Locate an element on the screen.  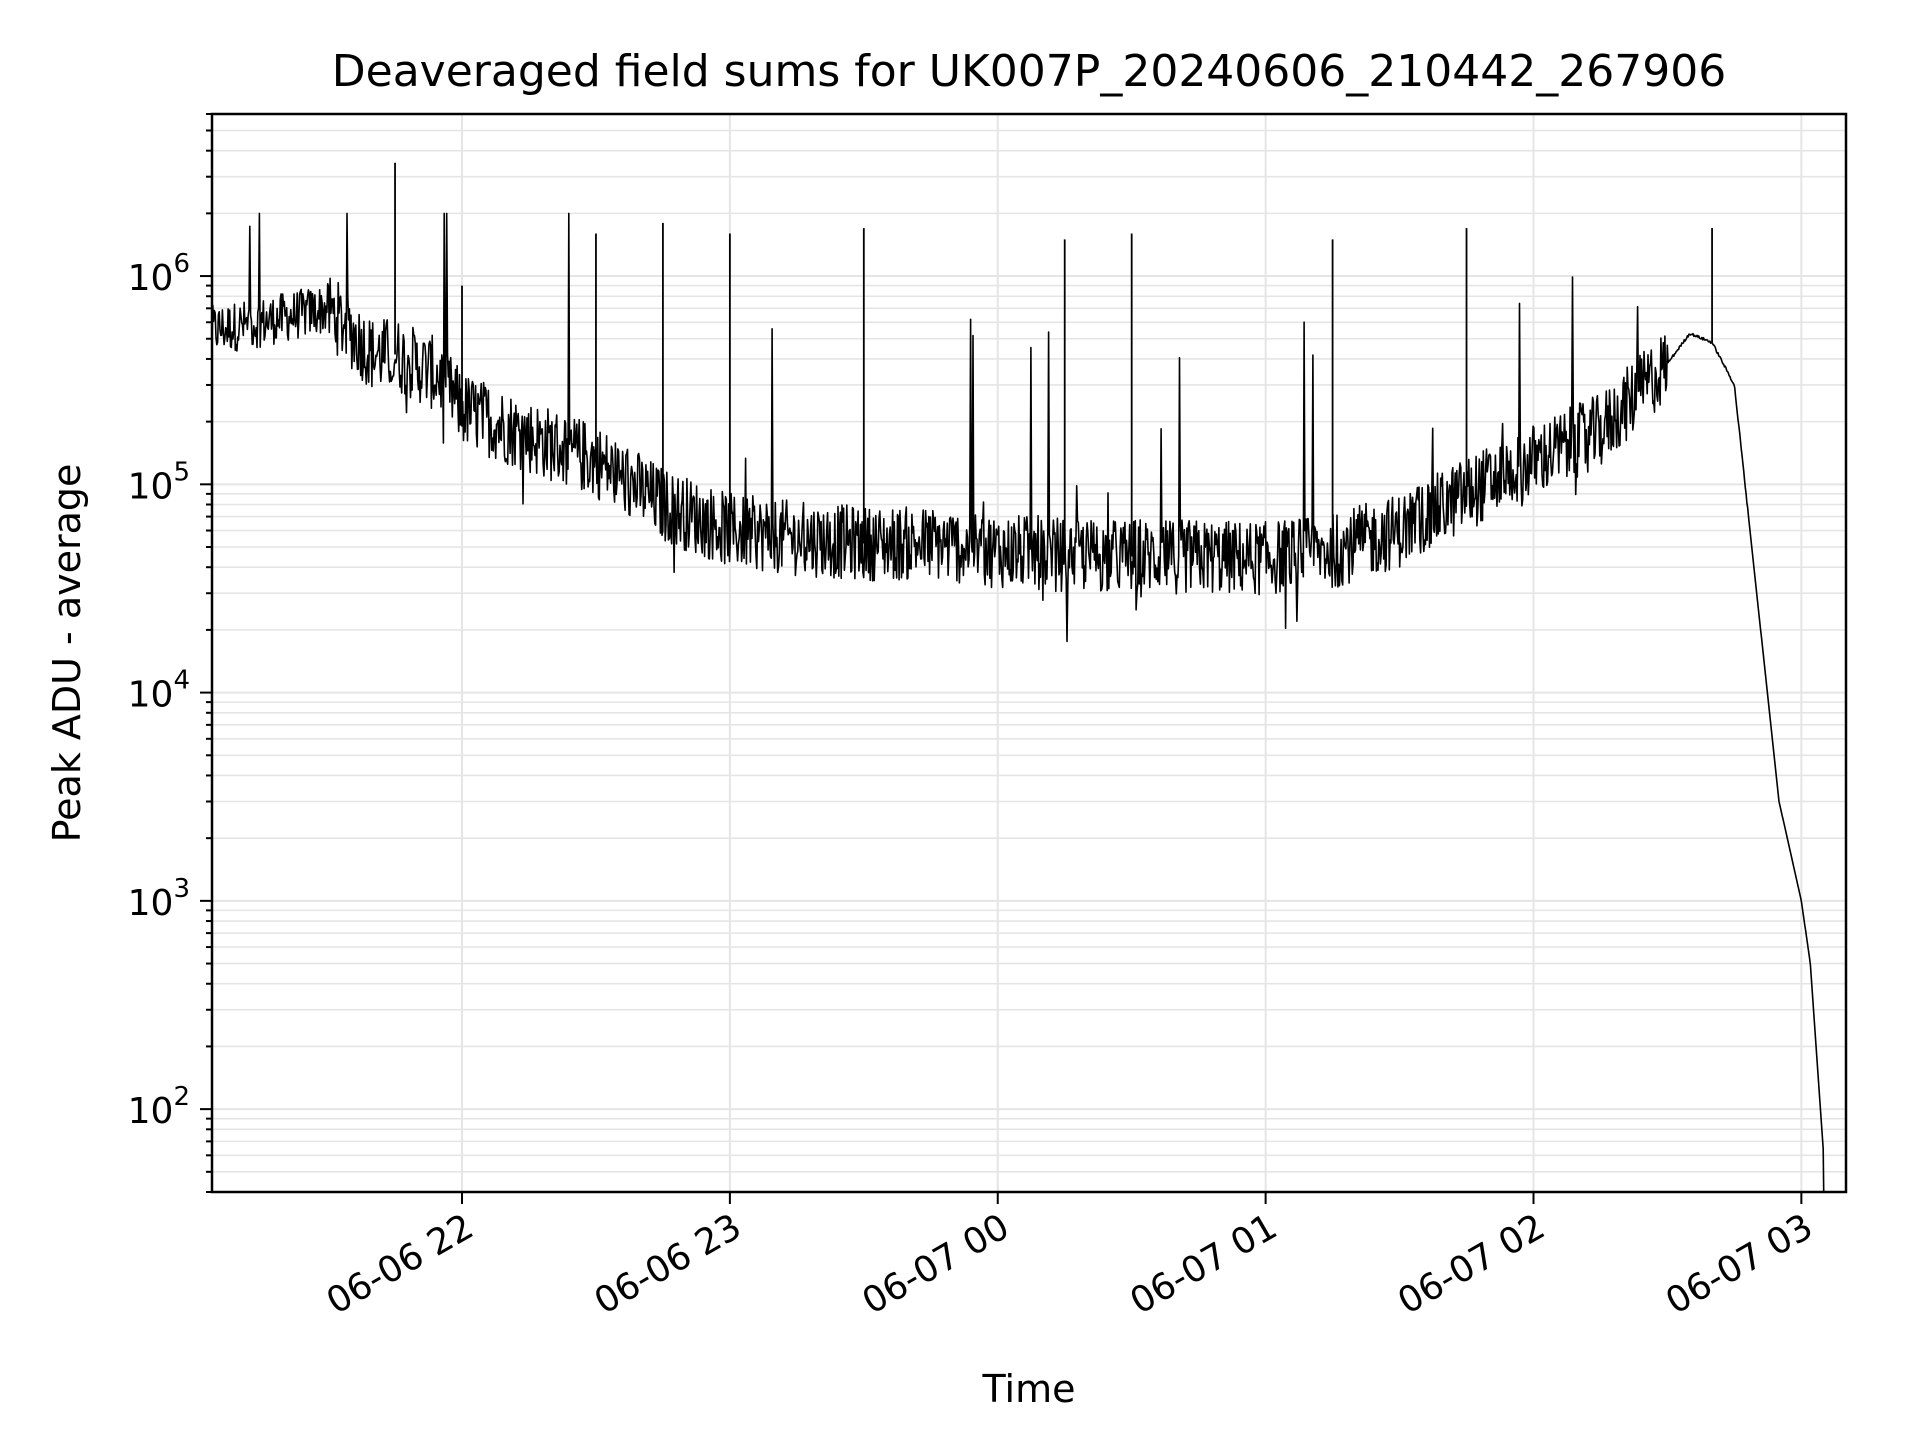
y-tick-label: 10² is located at coordinates (159, 1107).